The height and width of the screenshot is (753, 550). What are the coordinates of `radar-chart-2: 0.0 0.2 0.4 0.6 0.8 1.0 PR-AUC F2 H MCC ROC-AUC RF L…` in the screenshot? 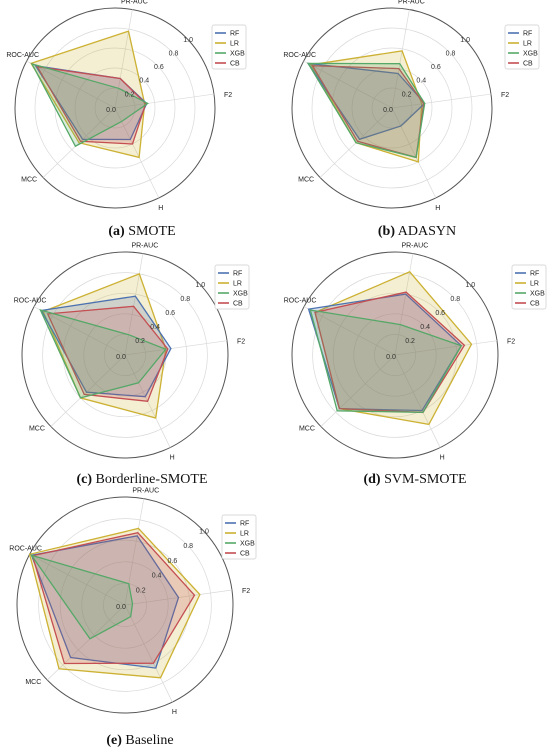 It's located at (411, 106).